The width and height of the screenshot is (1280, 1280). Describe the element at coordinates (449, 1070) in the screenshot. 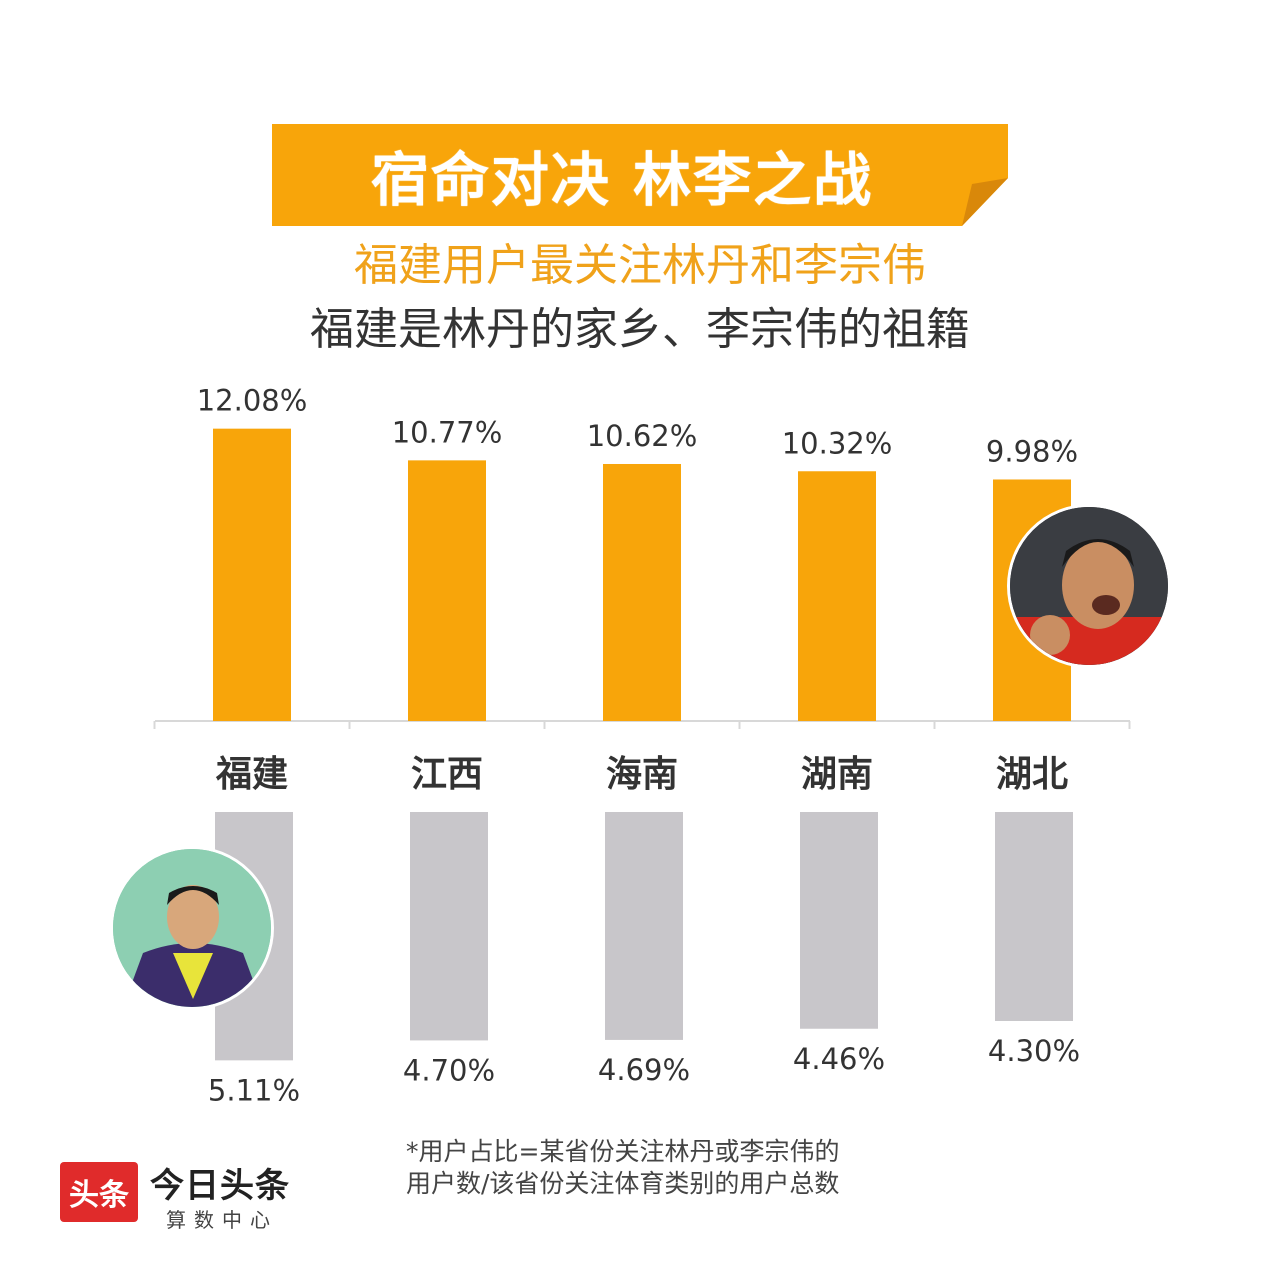

I see `gray-bar-value-label: 4.70%` at that location.